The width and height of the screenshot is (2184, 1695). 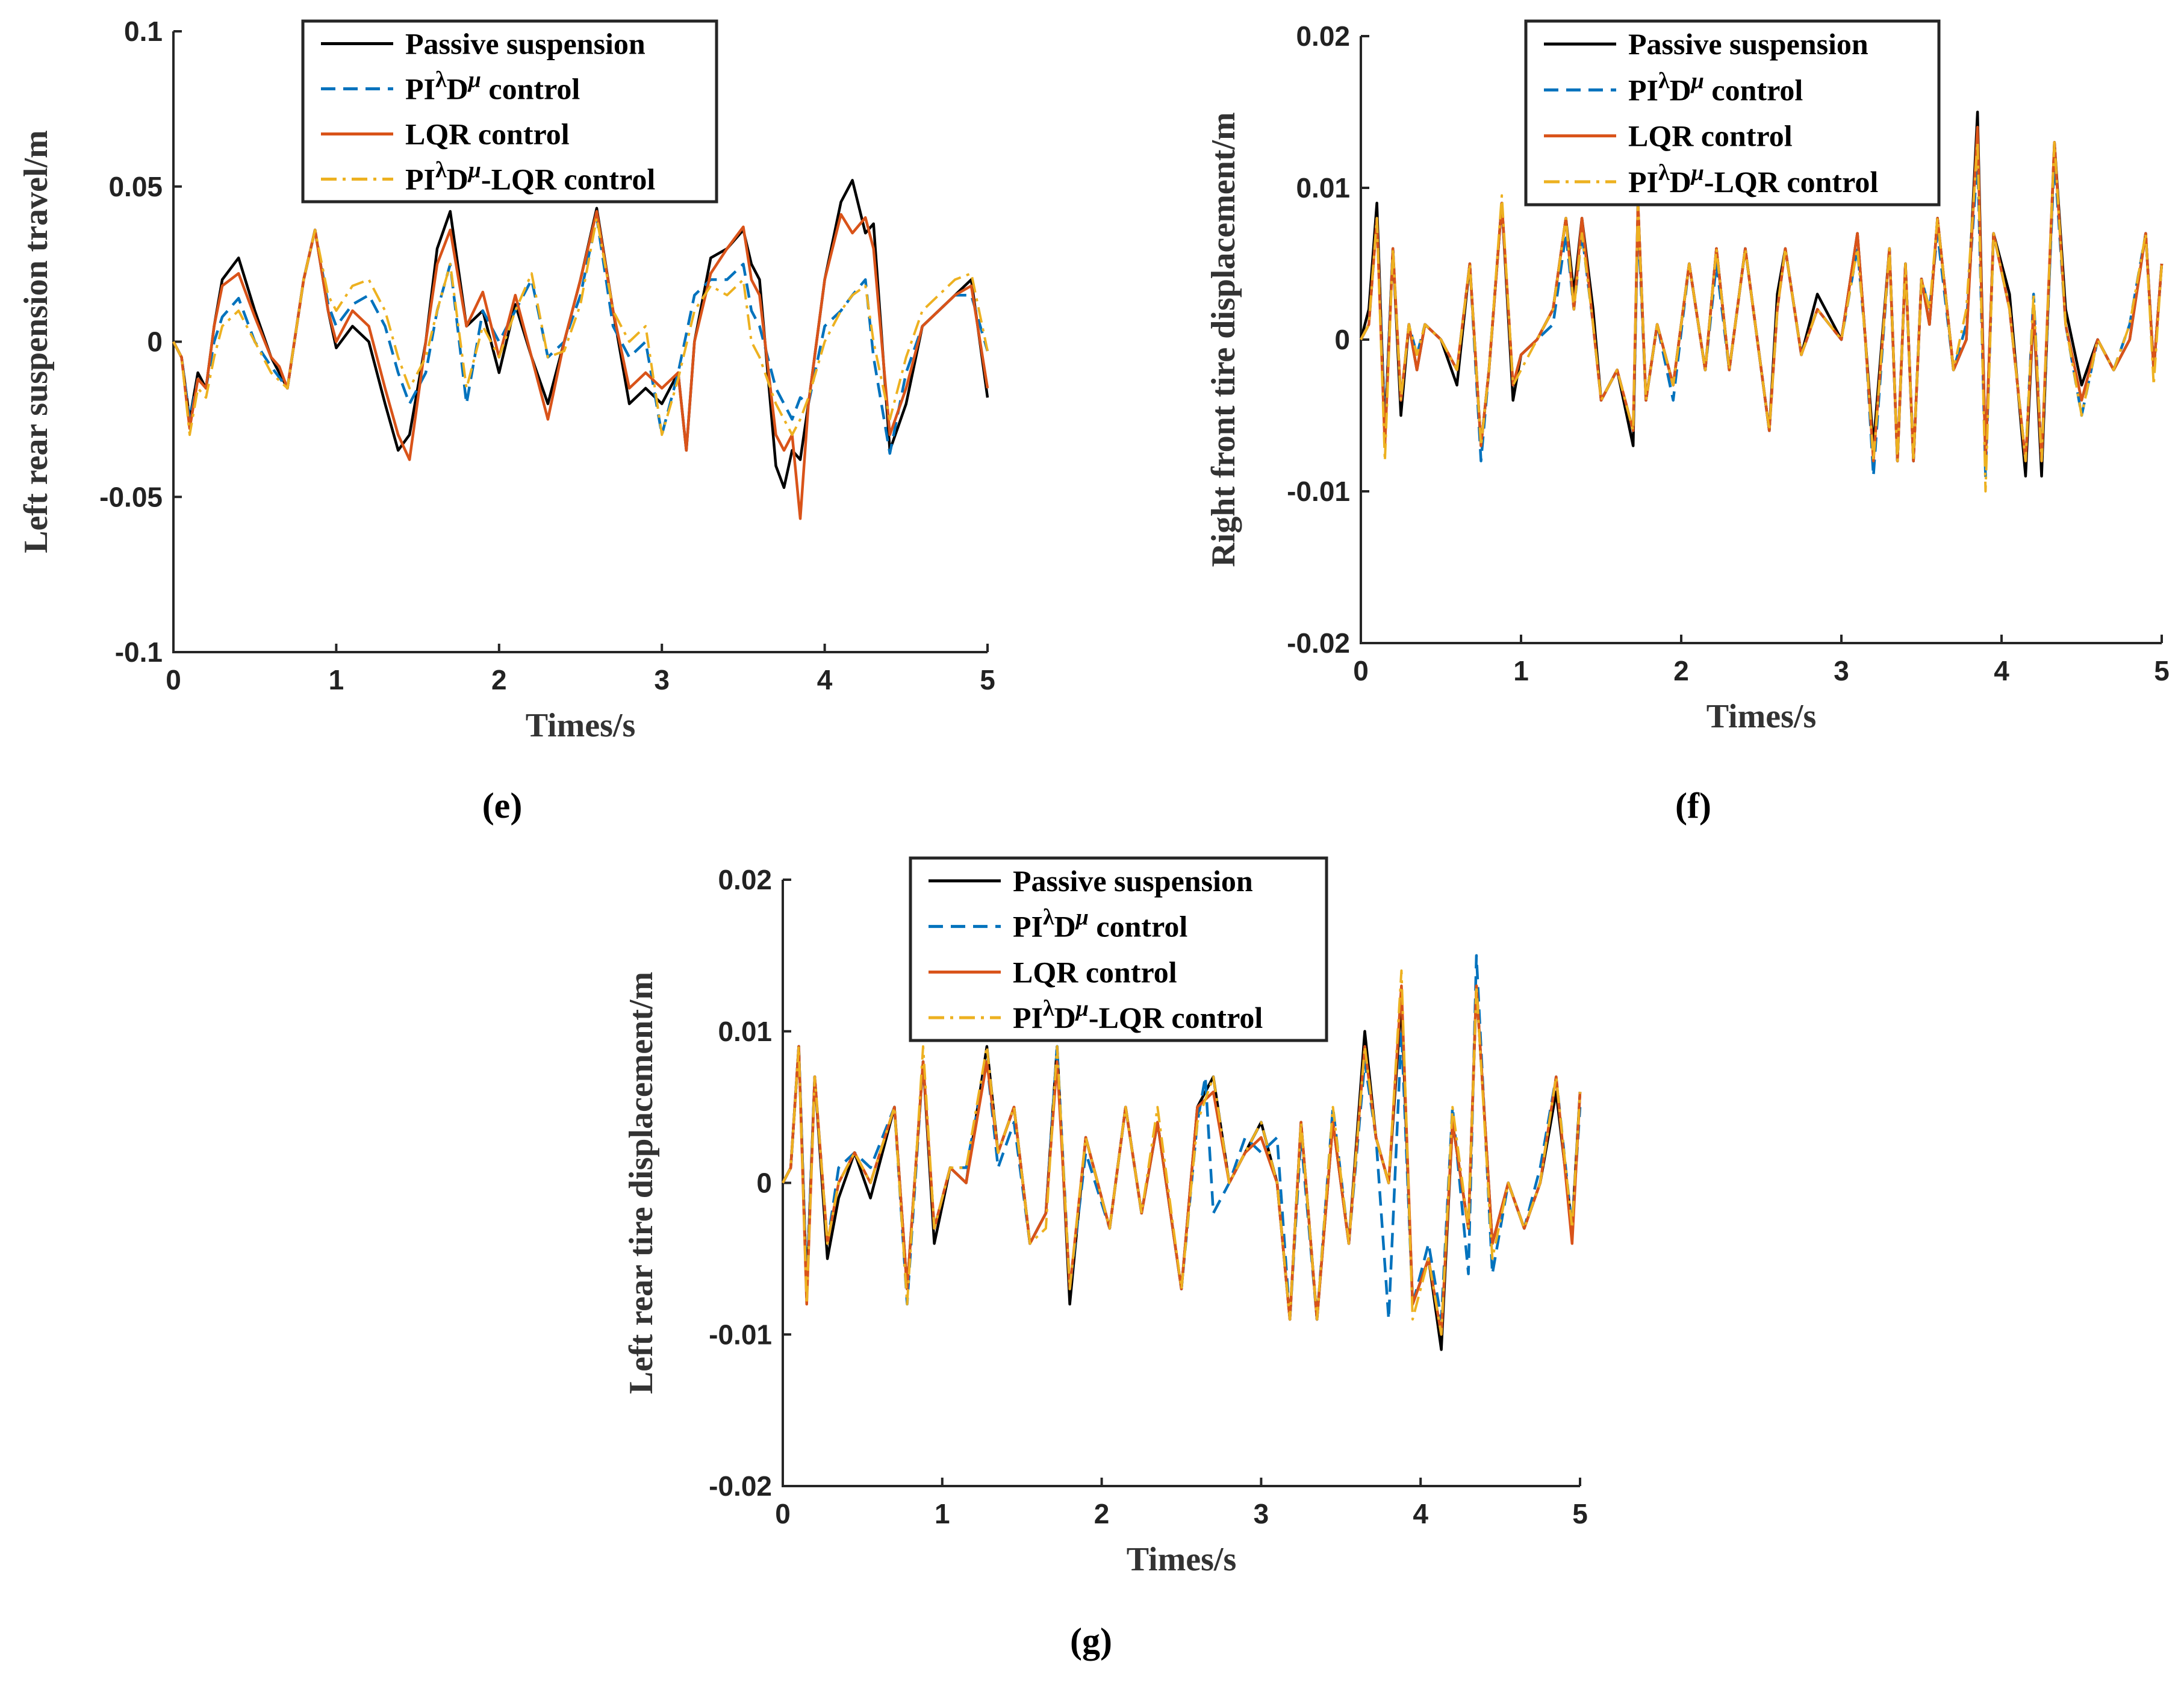 What do you see at coordinates (36, 341) in the screenshot?
I see `y-axis-label: Left rear suspension travel/m` at bounding box center [36, 341].